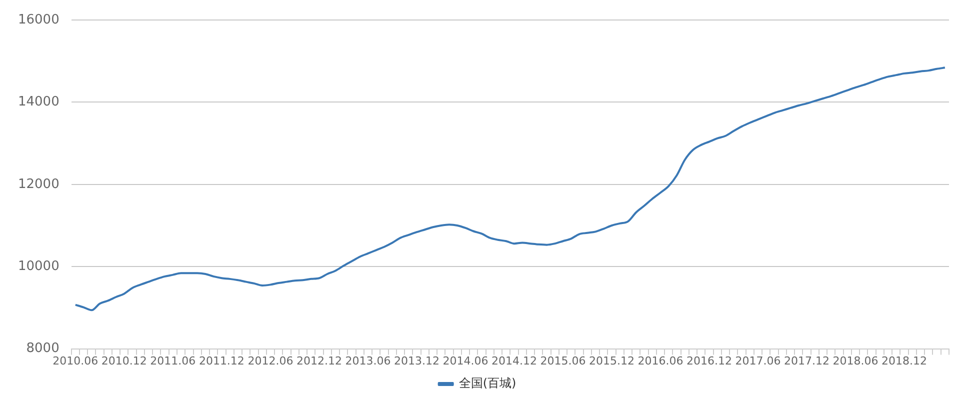 This screenshot has height=400, width=955. I want to click on x-tick-label: 2014.06, so click(465, 361).